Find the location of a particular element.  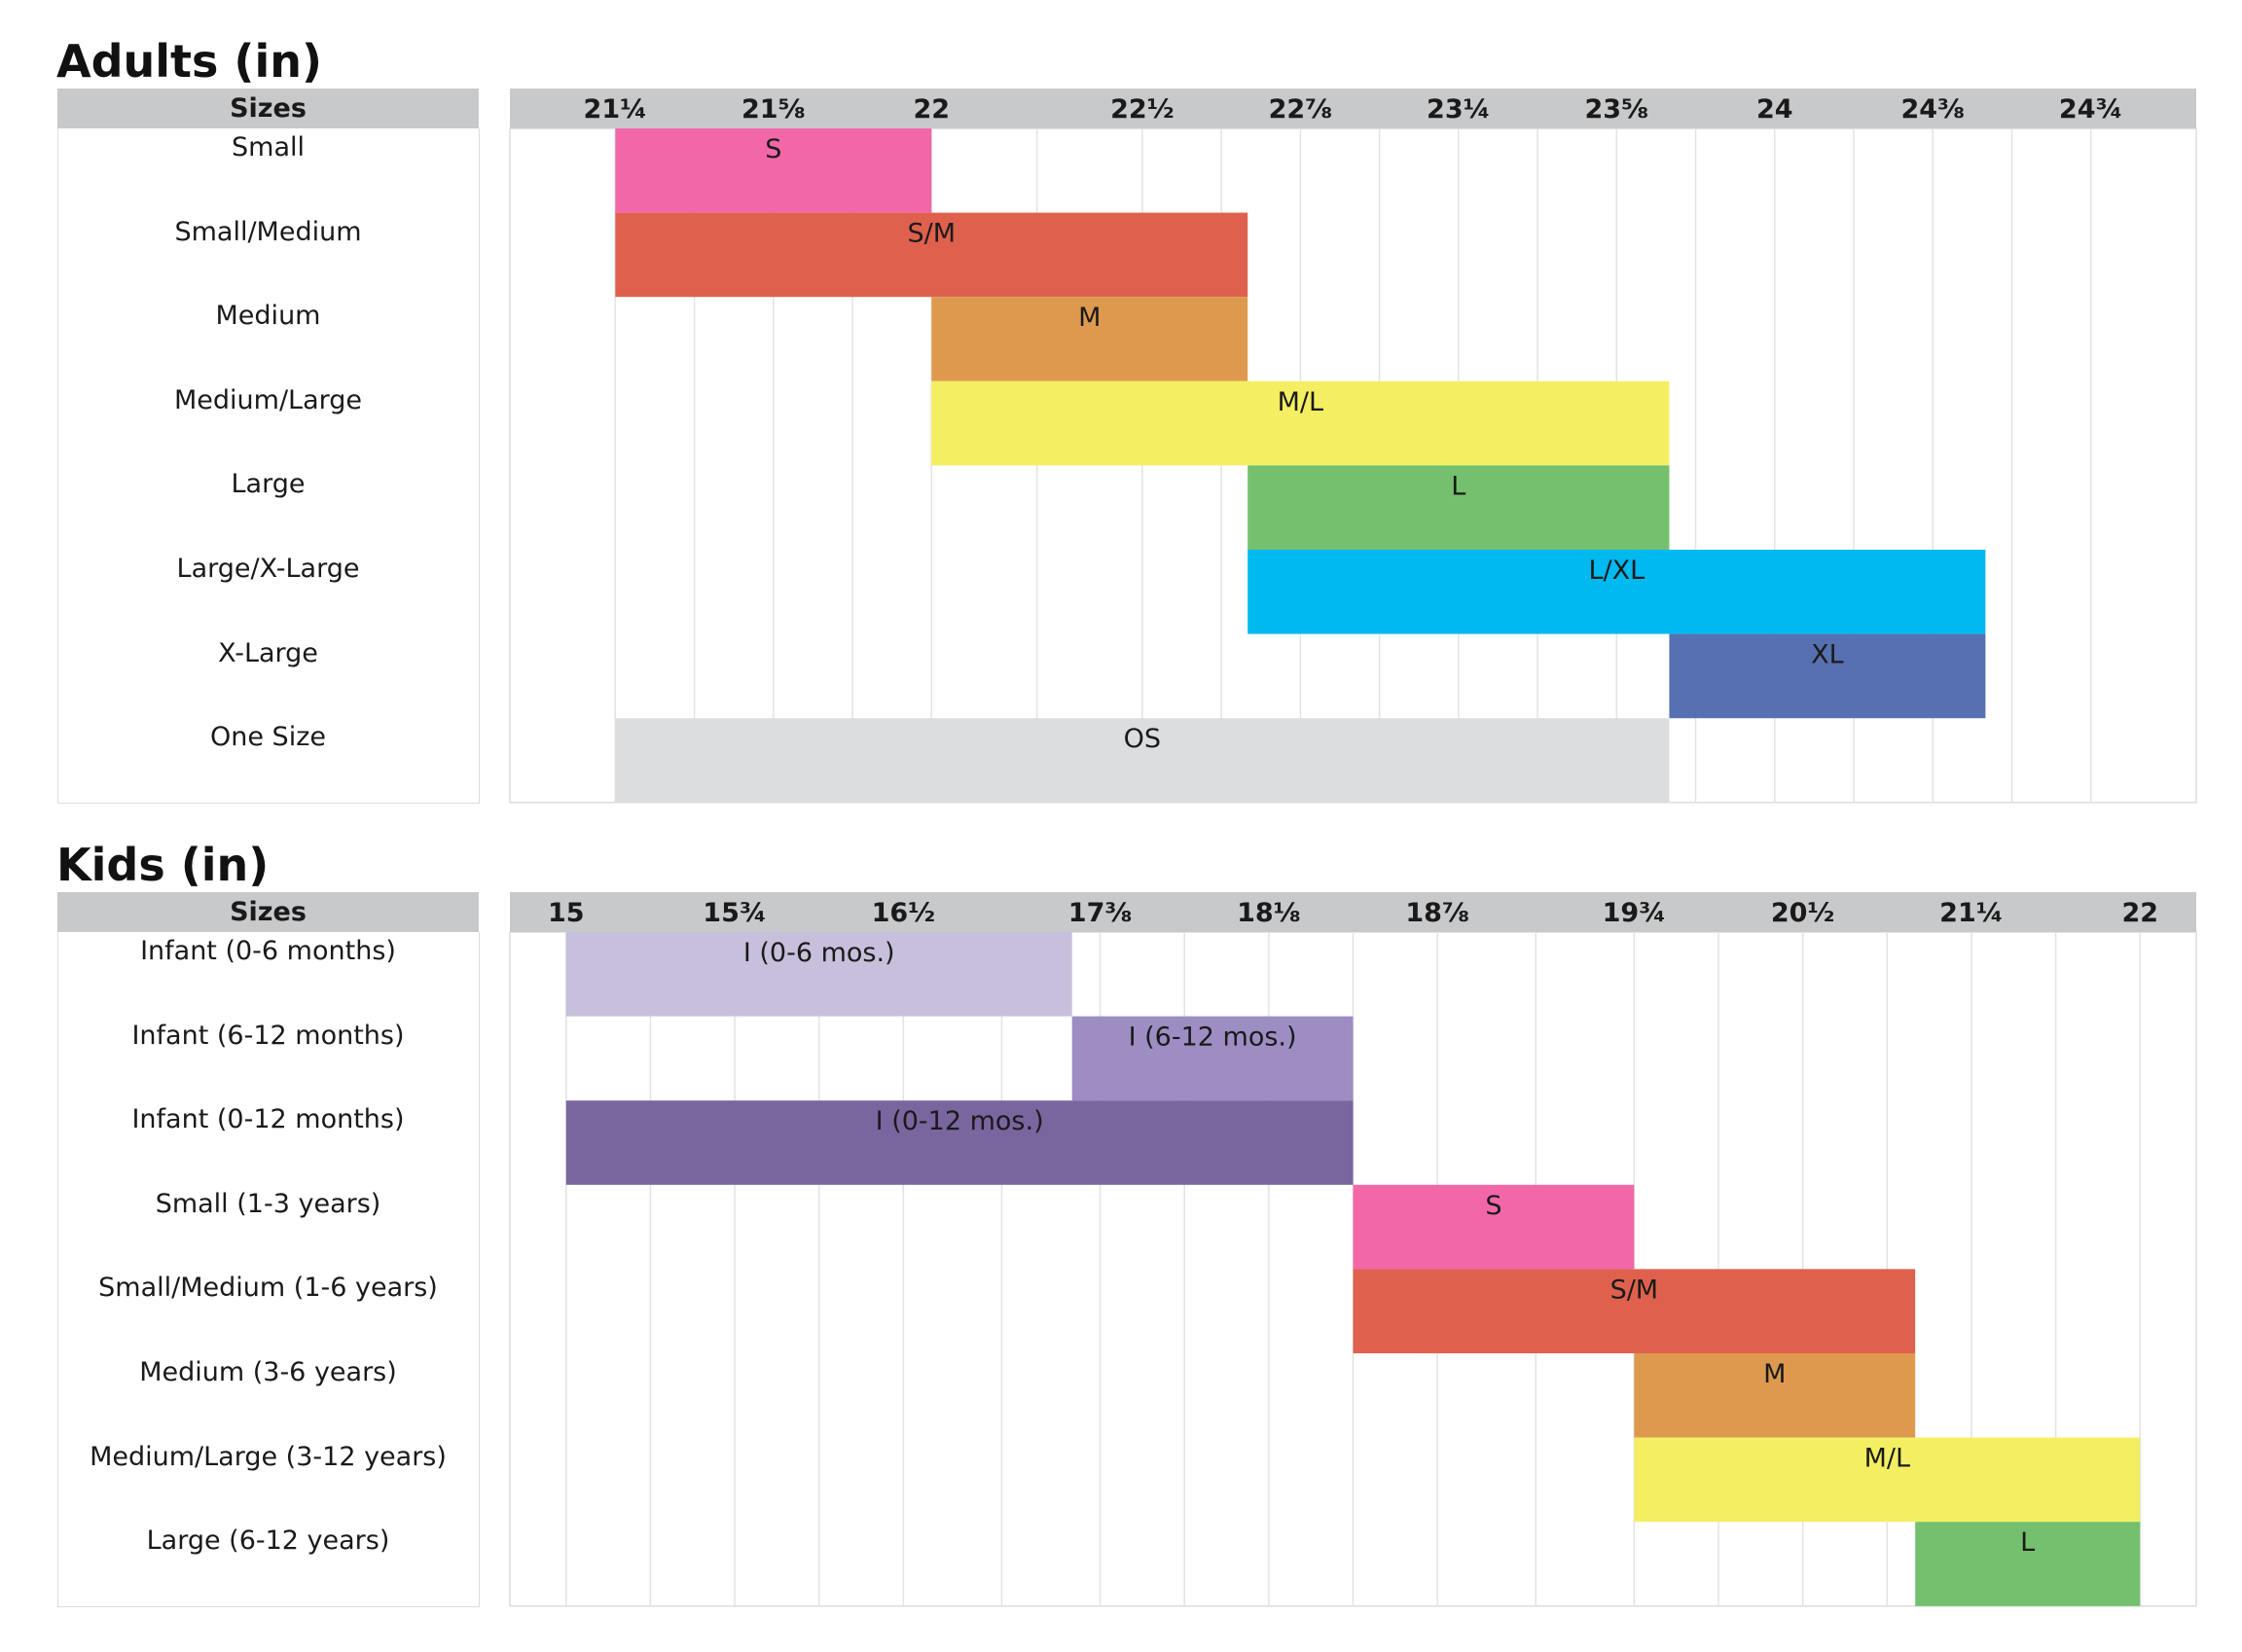

adults-tick-label: 24 is located at coordinates (1774, 109).